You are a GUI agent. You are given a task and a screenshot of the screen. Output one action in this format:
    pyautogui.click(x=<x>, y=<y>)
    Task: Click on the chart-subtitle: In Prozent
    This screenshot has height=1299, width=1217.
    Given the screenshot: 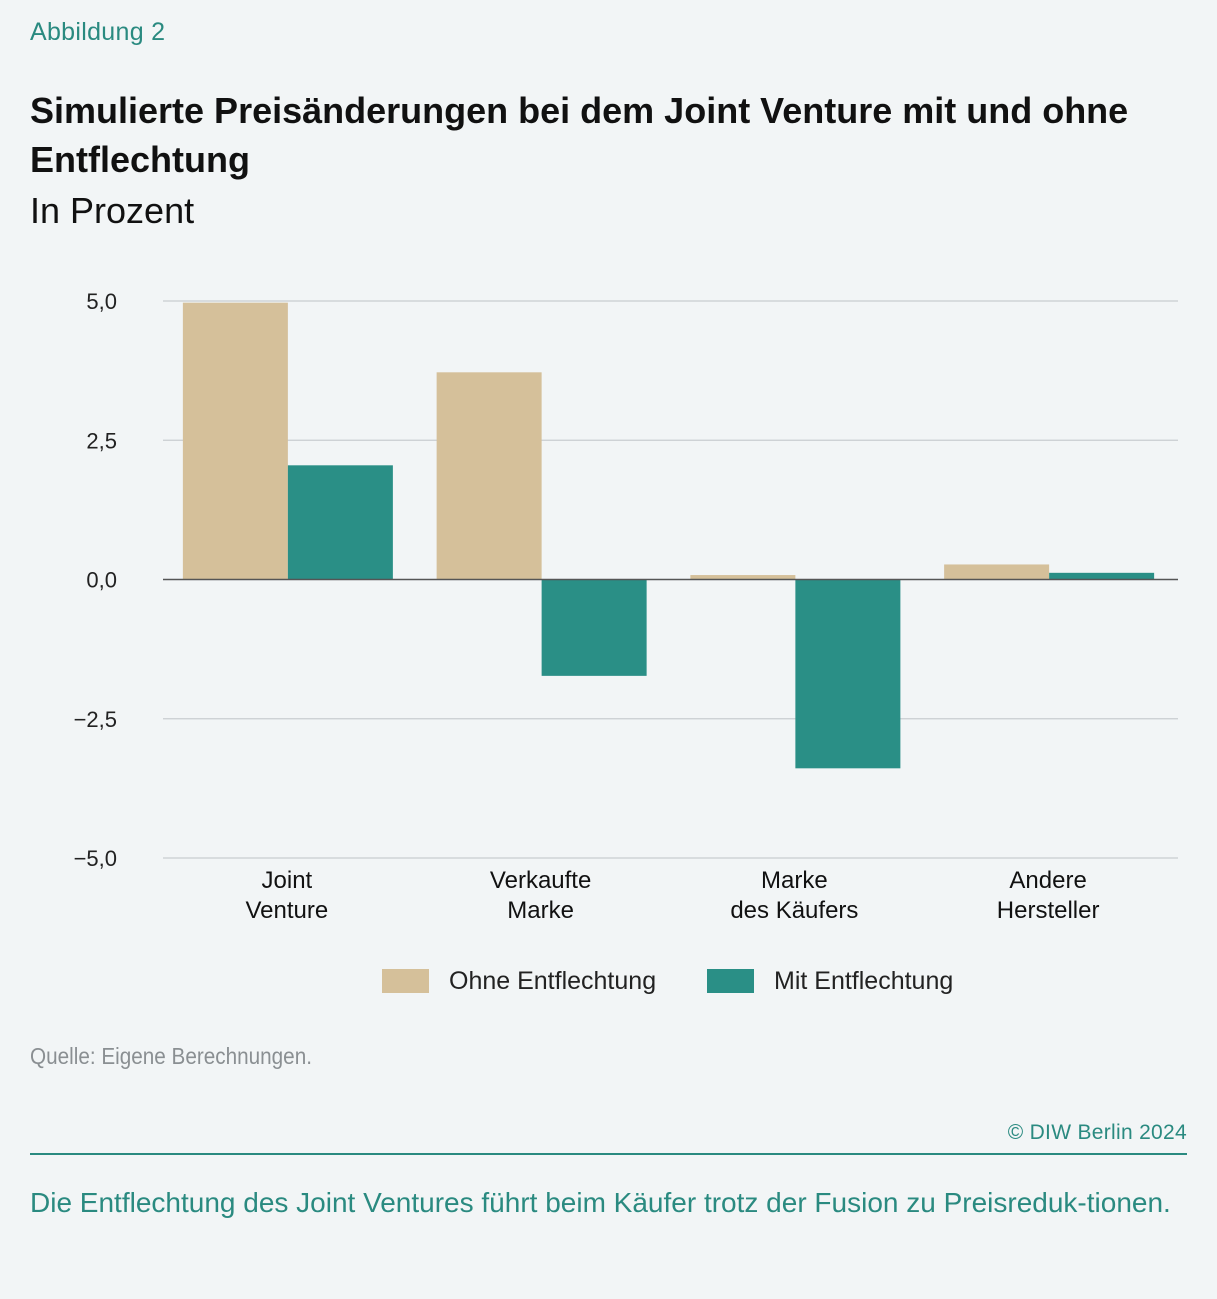 What is the action you would take?
    pyautogui.click(x=112, y=210)
    